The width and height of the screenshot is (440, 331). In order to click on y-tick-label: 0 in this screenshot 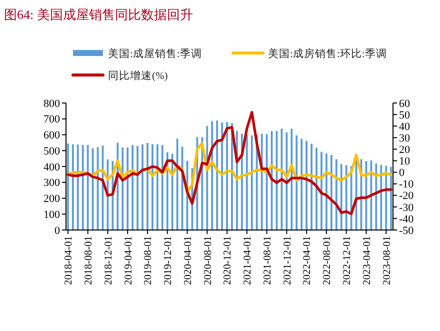, I will do `click(57, 230)`.